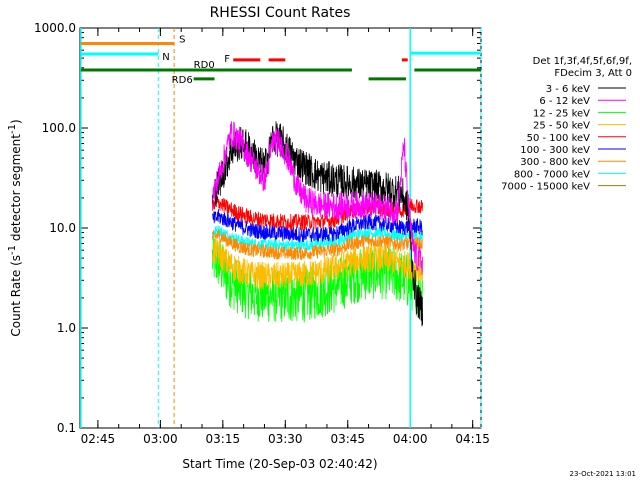 The height and width of the screenshot is (480, 640). I want to click on y-label-mid: detector segment, so click(16, 189).